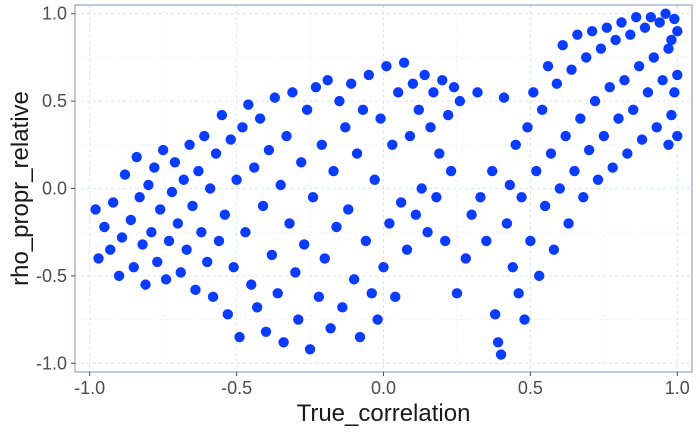 The image size is (700, 432). Describe the element at coordinates (51, 363) in the screenshot. I see `y-tick-label: -1.0` at that location.